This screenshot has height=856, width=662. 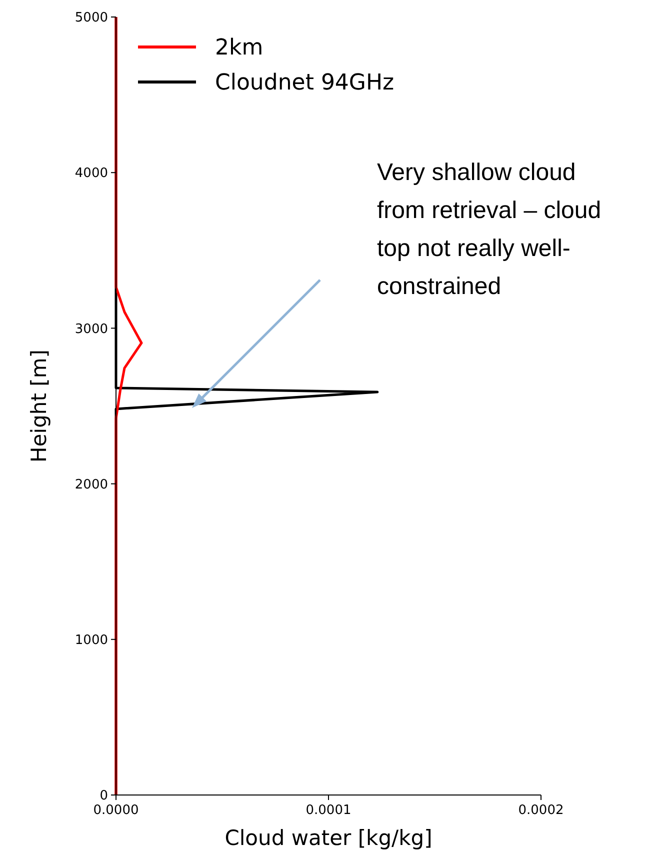 What do you see at coordinates (329, 810) in the screenshot?
I see `x-tick-label: 0.0001` at bounding box center [329, 810].